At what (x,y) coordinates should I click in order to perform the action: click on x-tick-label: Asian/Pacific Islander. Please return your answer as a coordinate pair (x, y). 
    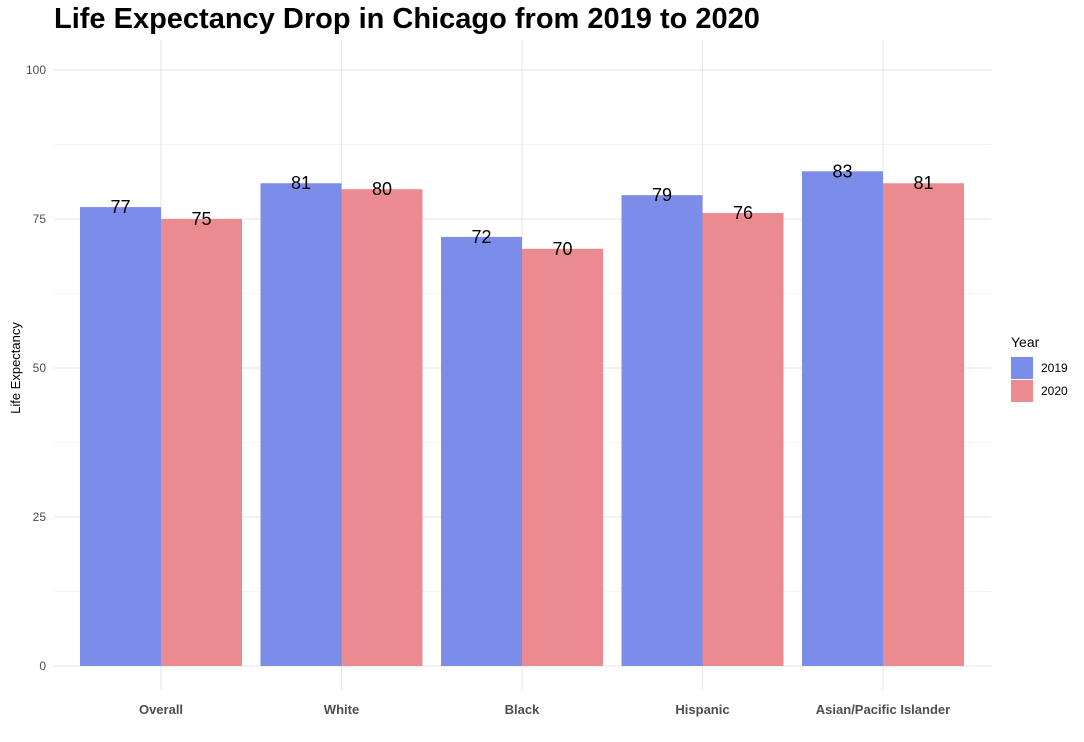
    Looking at the image, I should click on (883, 709).